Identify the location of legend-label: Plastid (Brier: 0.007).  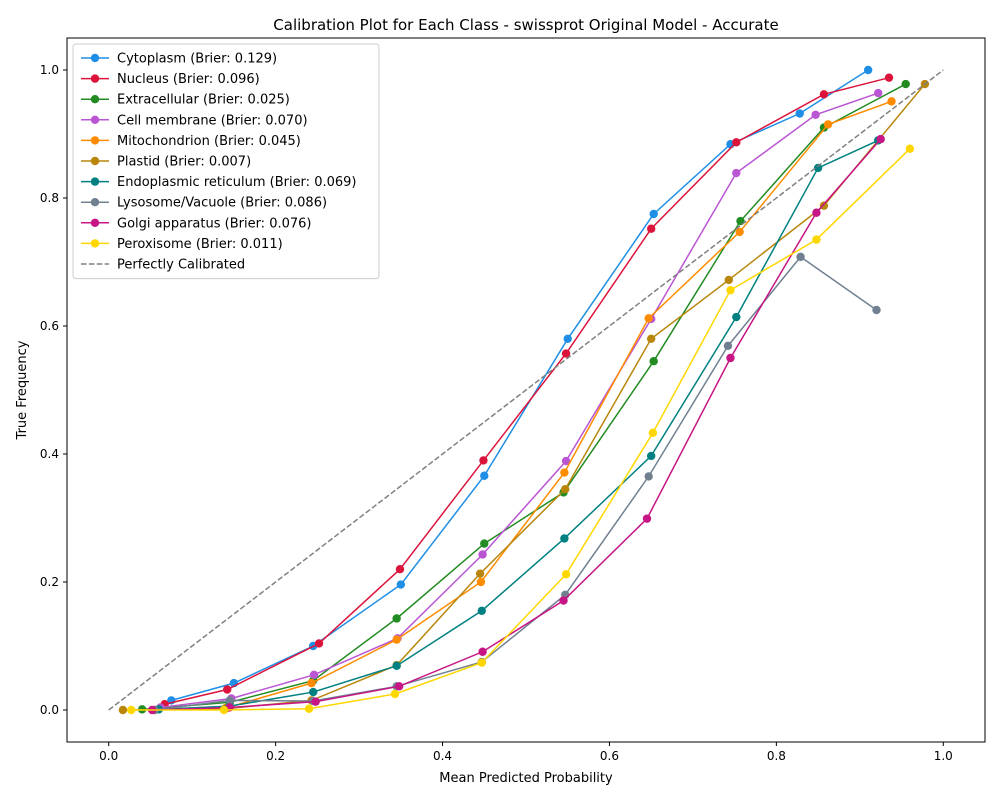
(184, 162).